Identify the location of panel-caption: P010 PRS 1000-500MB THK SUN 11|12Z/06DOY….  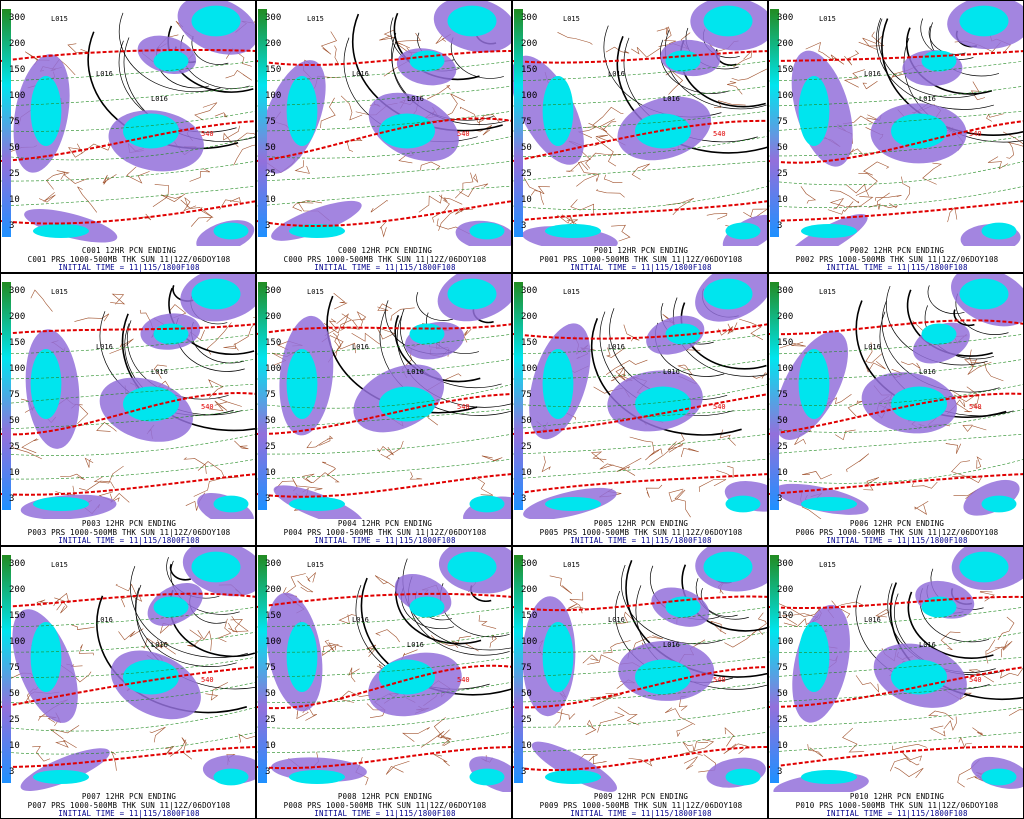
(897, 805).